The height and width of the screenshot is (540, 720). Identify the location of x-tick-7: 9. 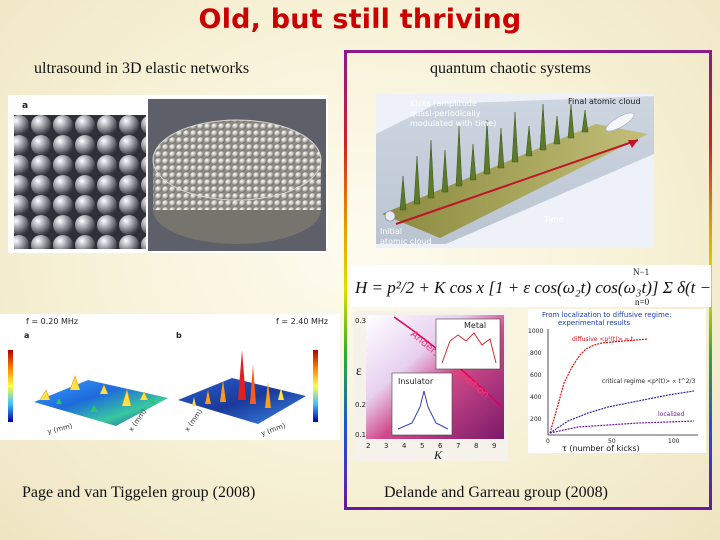
(494, 446).